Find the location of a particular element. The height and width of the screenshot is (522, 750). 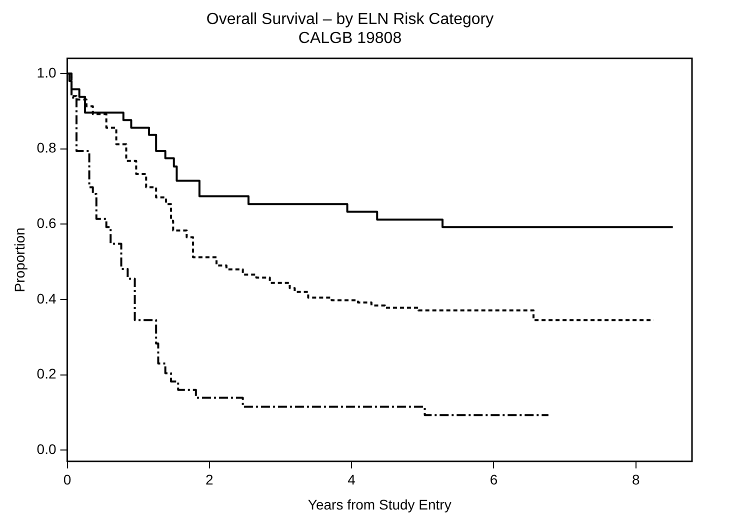

y-tick-label: 0.8 is located at coordinates (46, 148).